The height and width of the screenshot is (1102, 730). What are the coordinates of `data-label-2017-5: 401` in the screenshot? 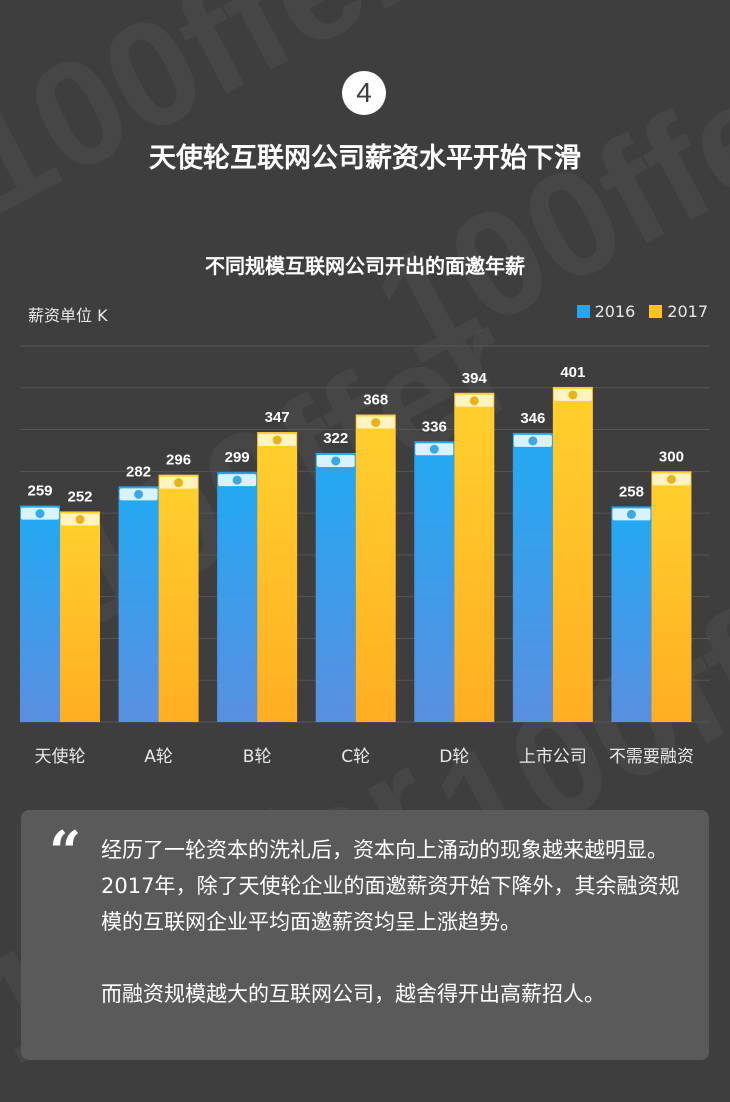 It's located at (572, 372).